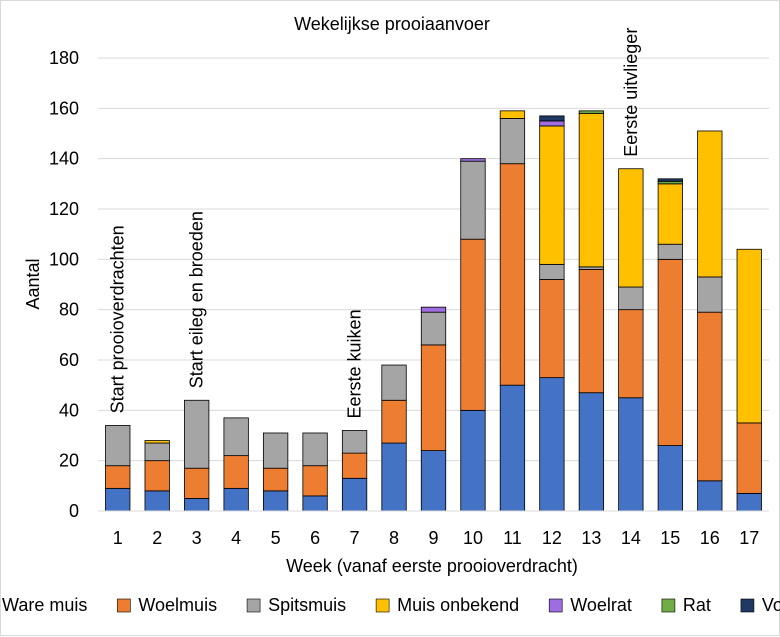  Describe the element at coordinates (64, 209) in the screenshot. I see `y-tick-label: 120` at that location.